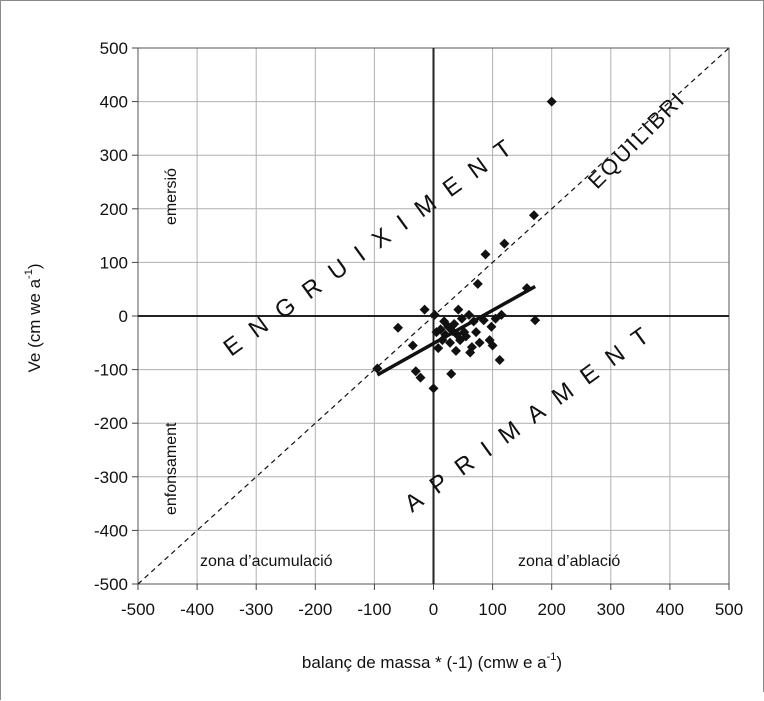  What do you see at coordinates (111, 584) in the screenshot?
I see `y-tick-label: -500` at bounding box center [111, 584].